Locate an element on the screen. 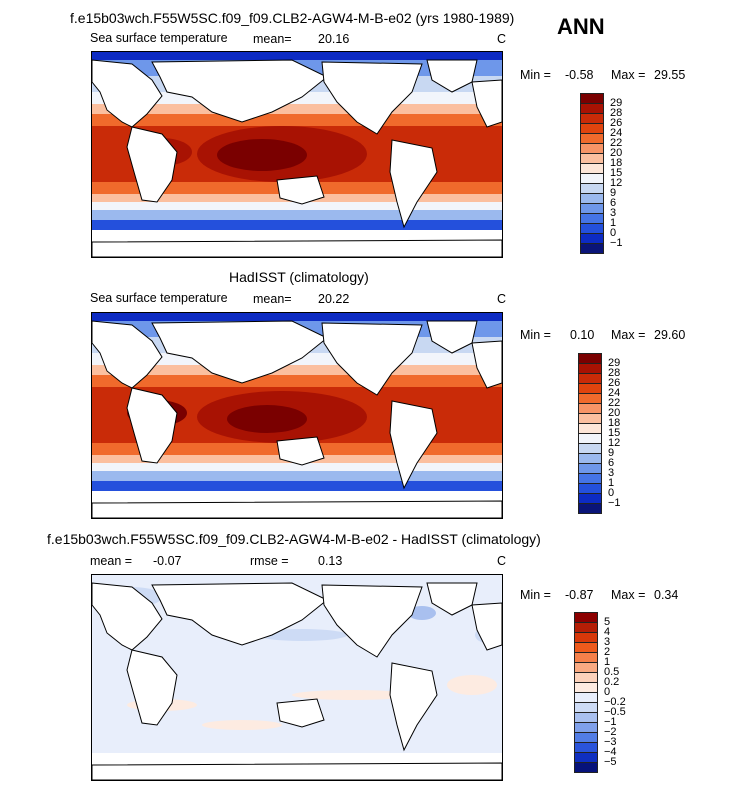 The width and height of the screenshot is (733, 787). season-label: ANN is located at coordinates (581, 26).